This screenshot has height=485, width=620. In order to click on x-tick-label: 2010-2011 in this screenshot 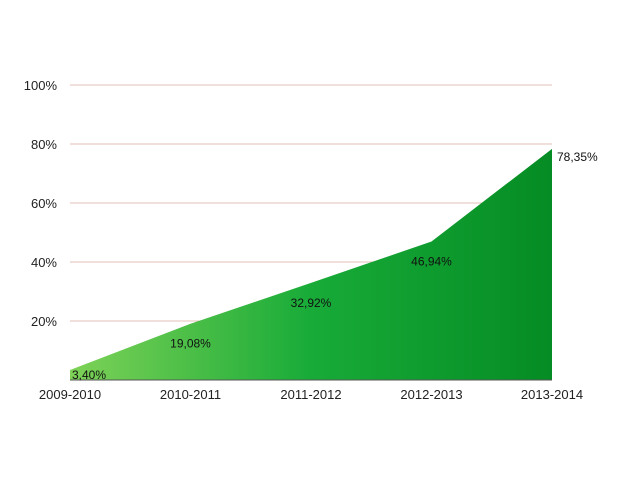, I will do `click(190, 394)`.